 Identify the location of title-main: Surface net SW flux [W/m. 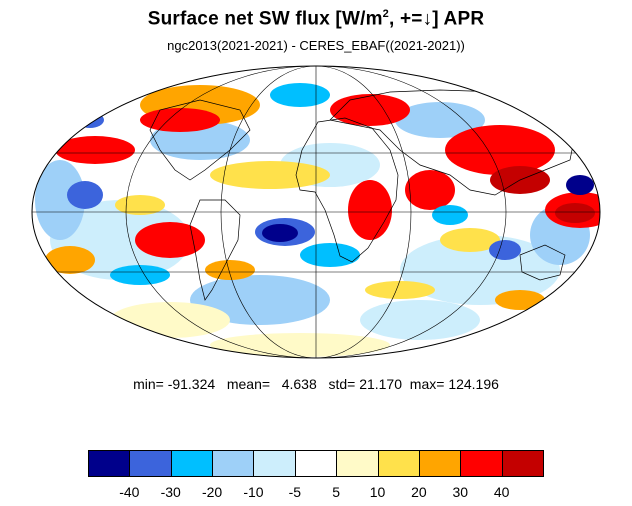
(265, 19).